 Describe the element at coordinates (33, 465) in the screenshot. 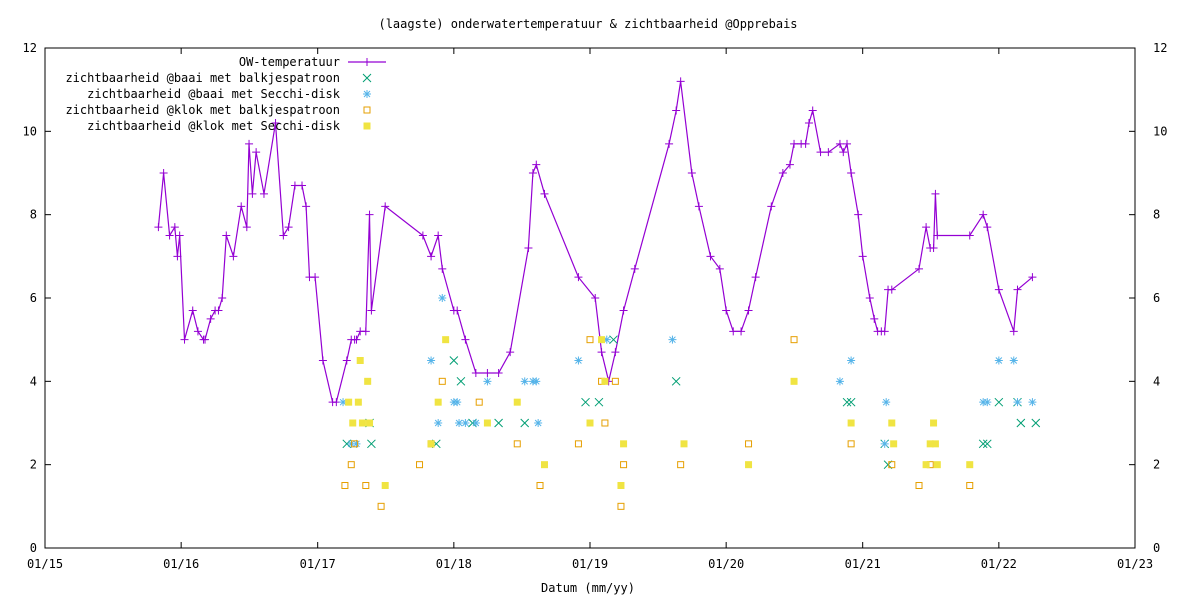

I see `y-tick-label: 2` at that location.